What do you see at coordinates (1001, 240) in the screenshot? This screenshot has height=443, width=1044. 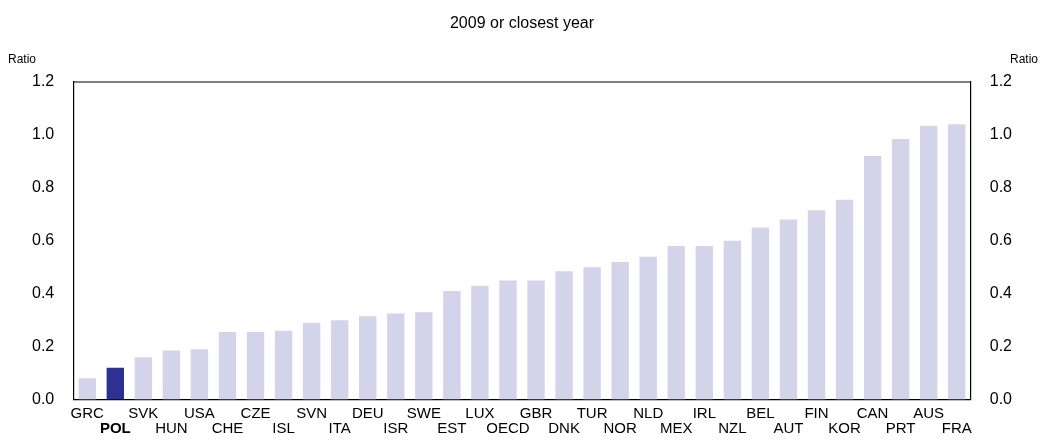 I see `y2-tick-label: 0.6` at bounding box center [1001, 240].